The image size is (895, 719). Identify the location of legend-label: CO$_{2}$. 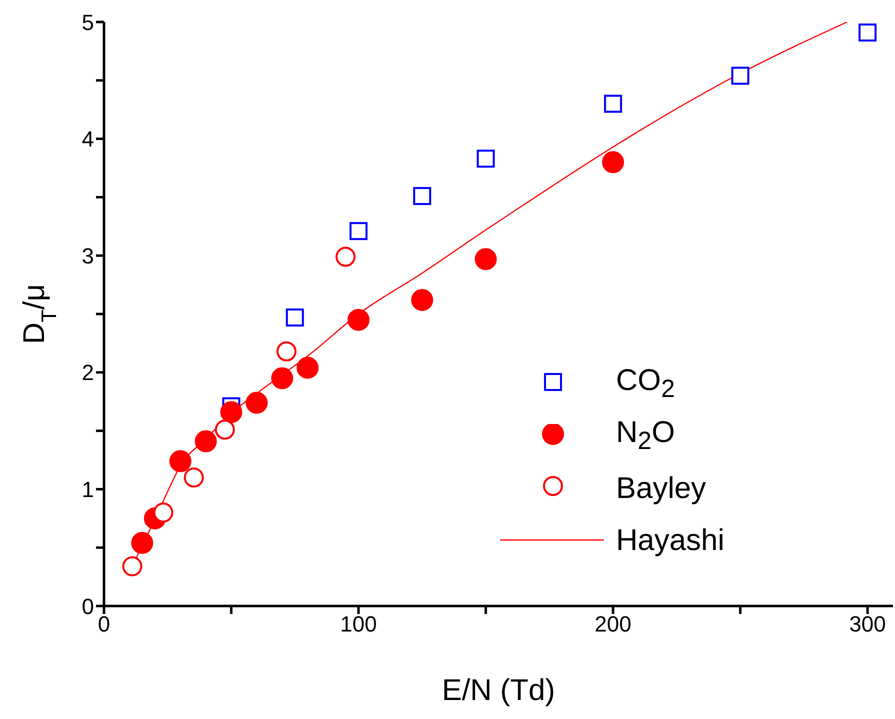
(645, 384).